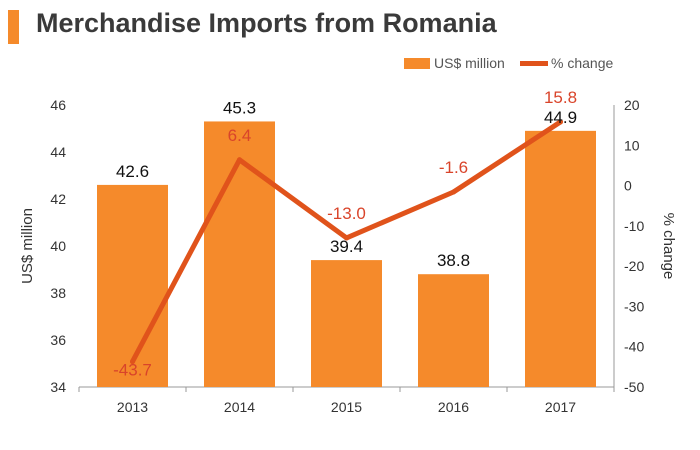 The width and height of the screenshot is (700, 450). What do you see at coordinates (58, 246) in the screenshot?
I see `y-left-tick-label: 40` at bounding box center [58, 246].